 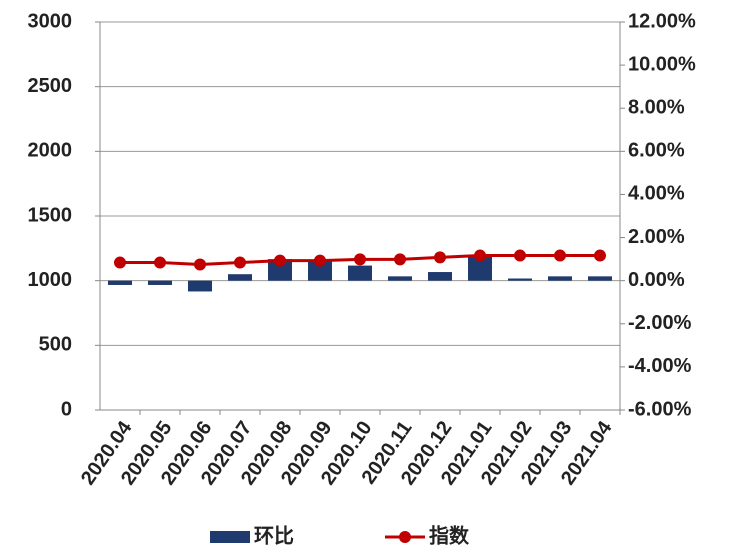 What do you see at coordinates (656, 194) in the screenshot?
I see `y2-tick-label: 4.00%` at bounding box center [656, 194].